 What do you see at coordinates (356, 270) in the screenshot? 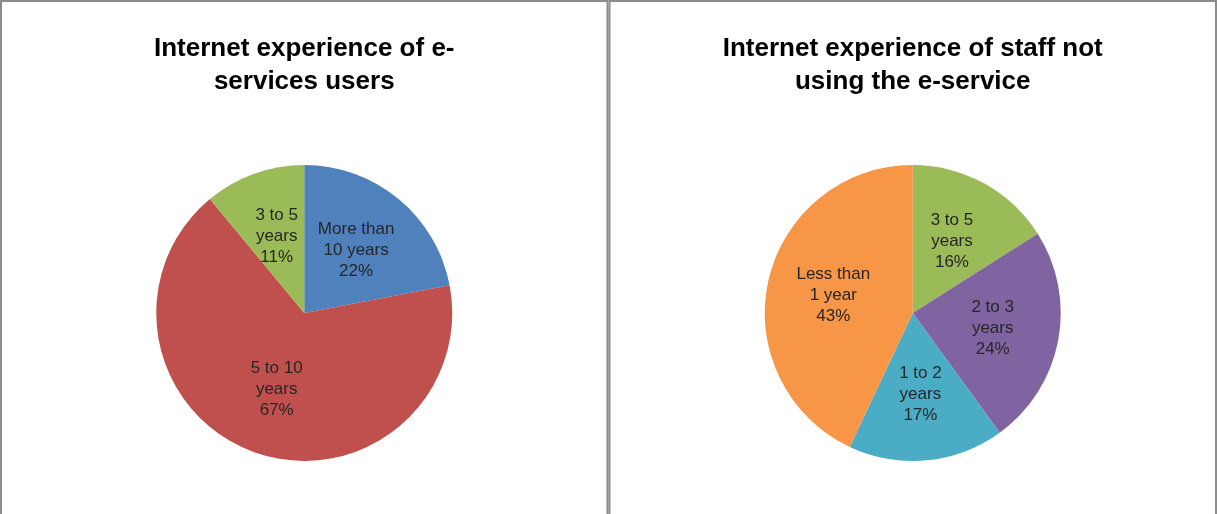
I see `data-label: 22%` at bounding box center [356, 270].